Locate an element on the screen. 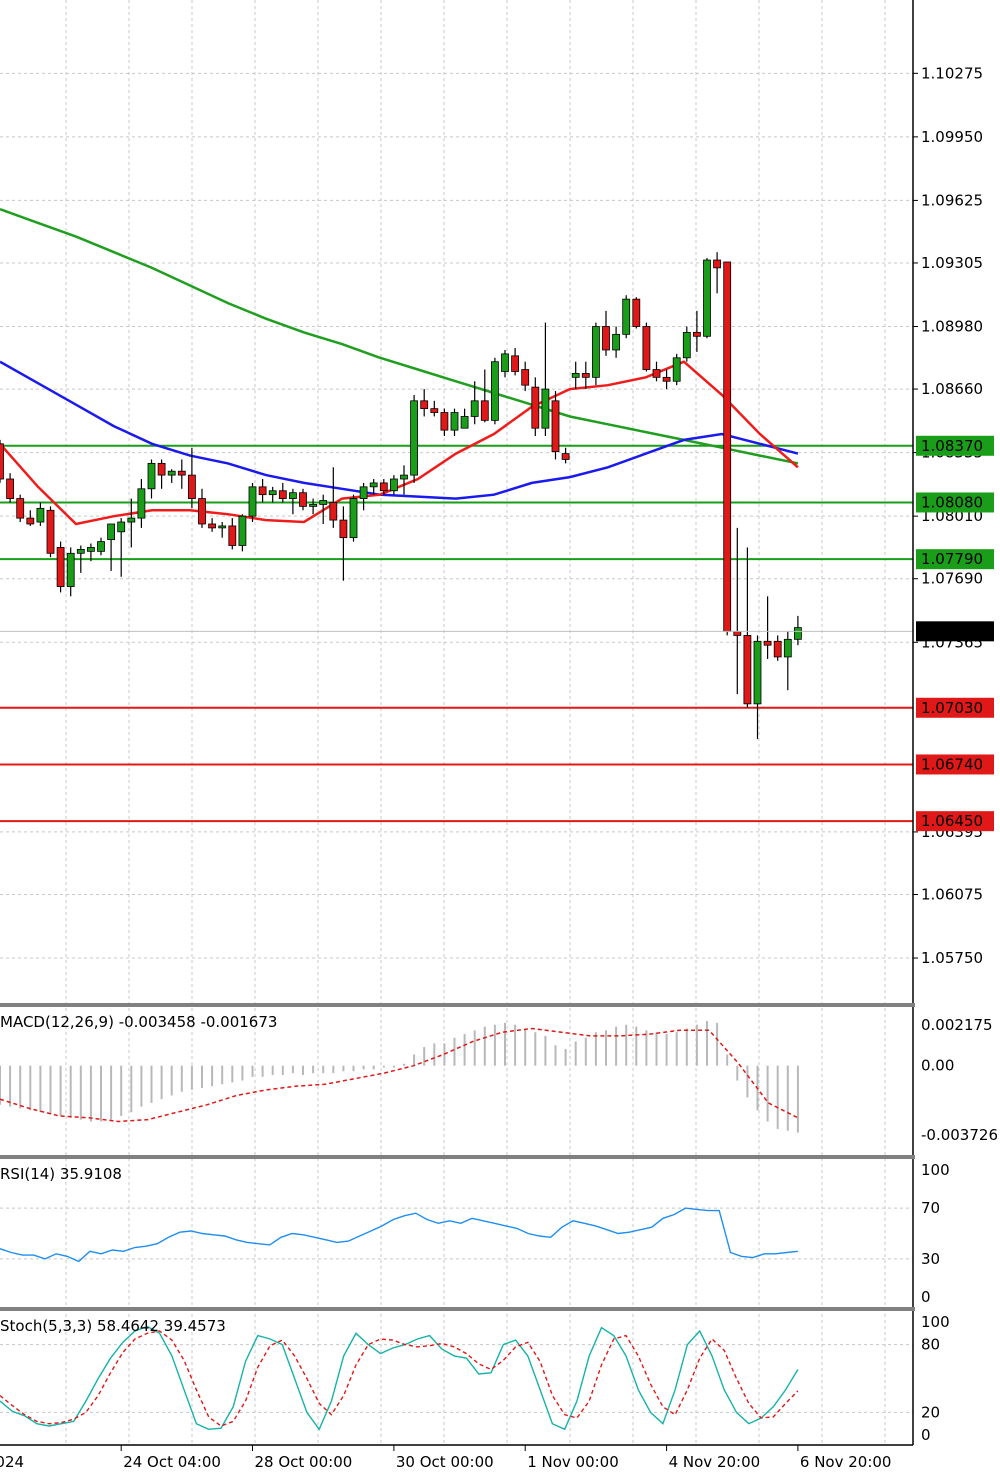  macd-plot is located at coordinates (399, 1077).